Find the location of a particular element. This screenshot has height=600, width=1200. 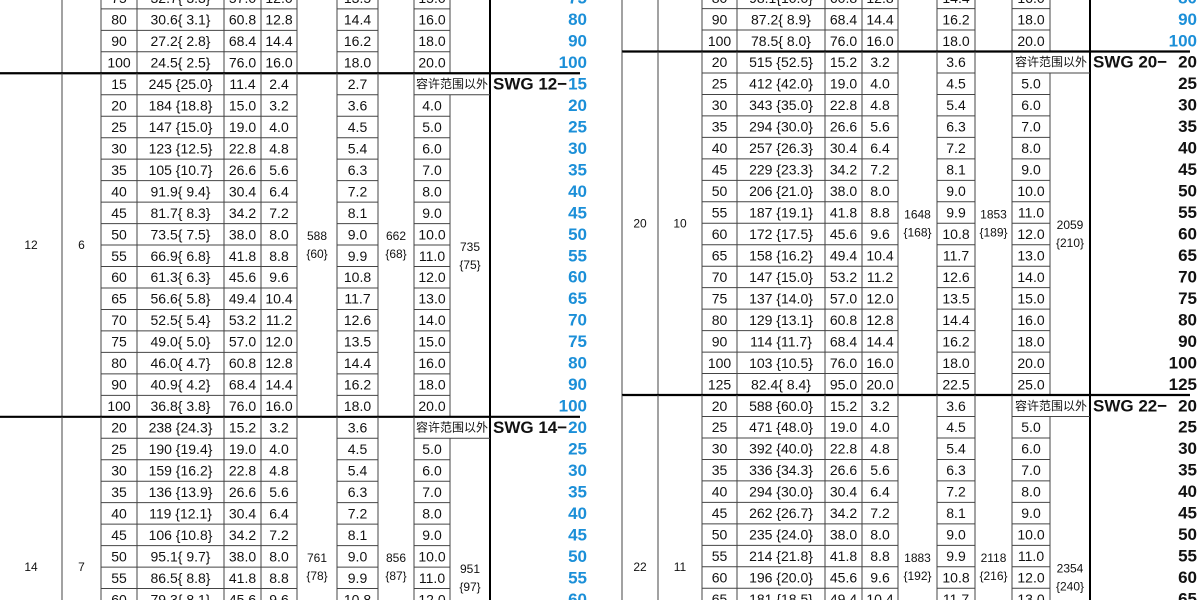

value: 16.0 is located at coordinates (1030, 320).